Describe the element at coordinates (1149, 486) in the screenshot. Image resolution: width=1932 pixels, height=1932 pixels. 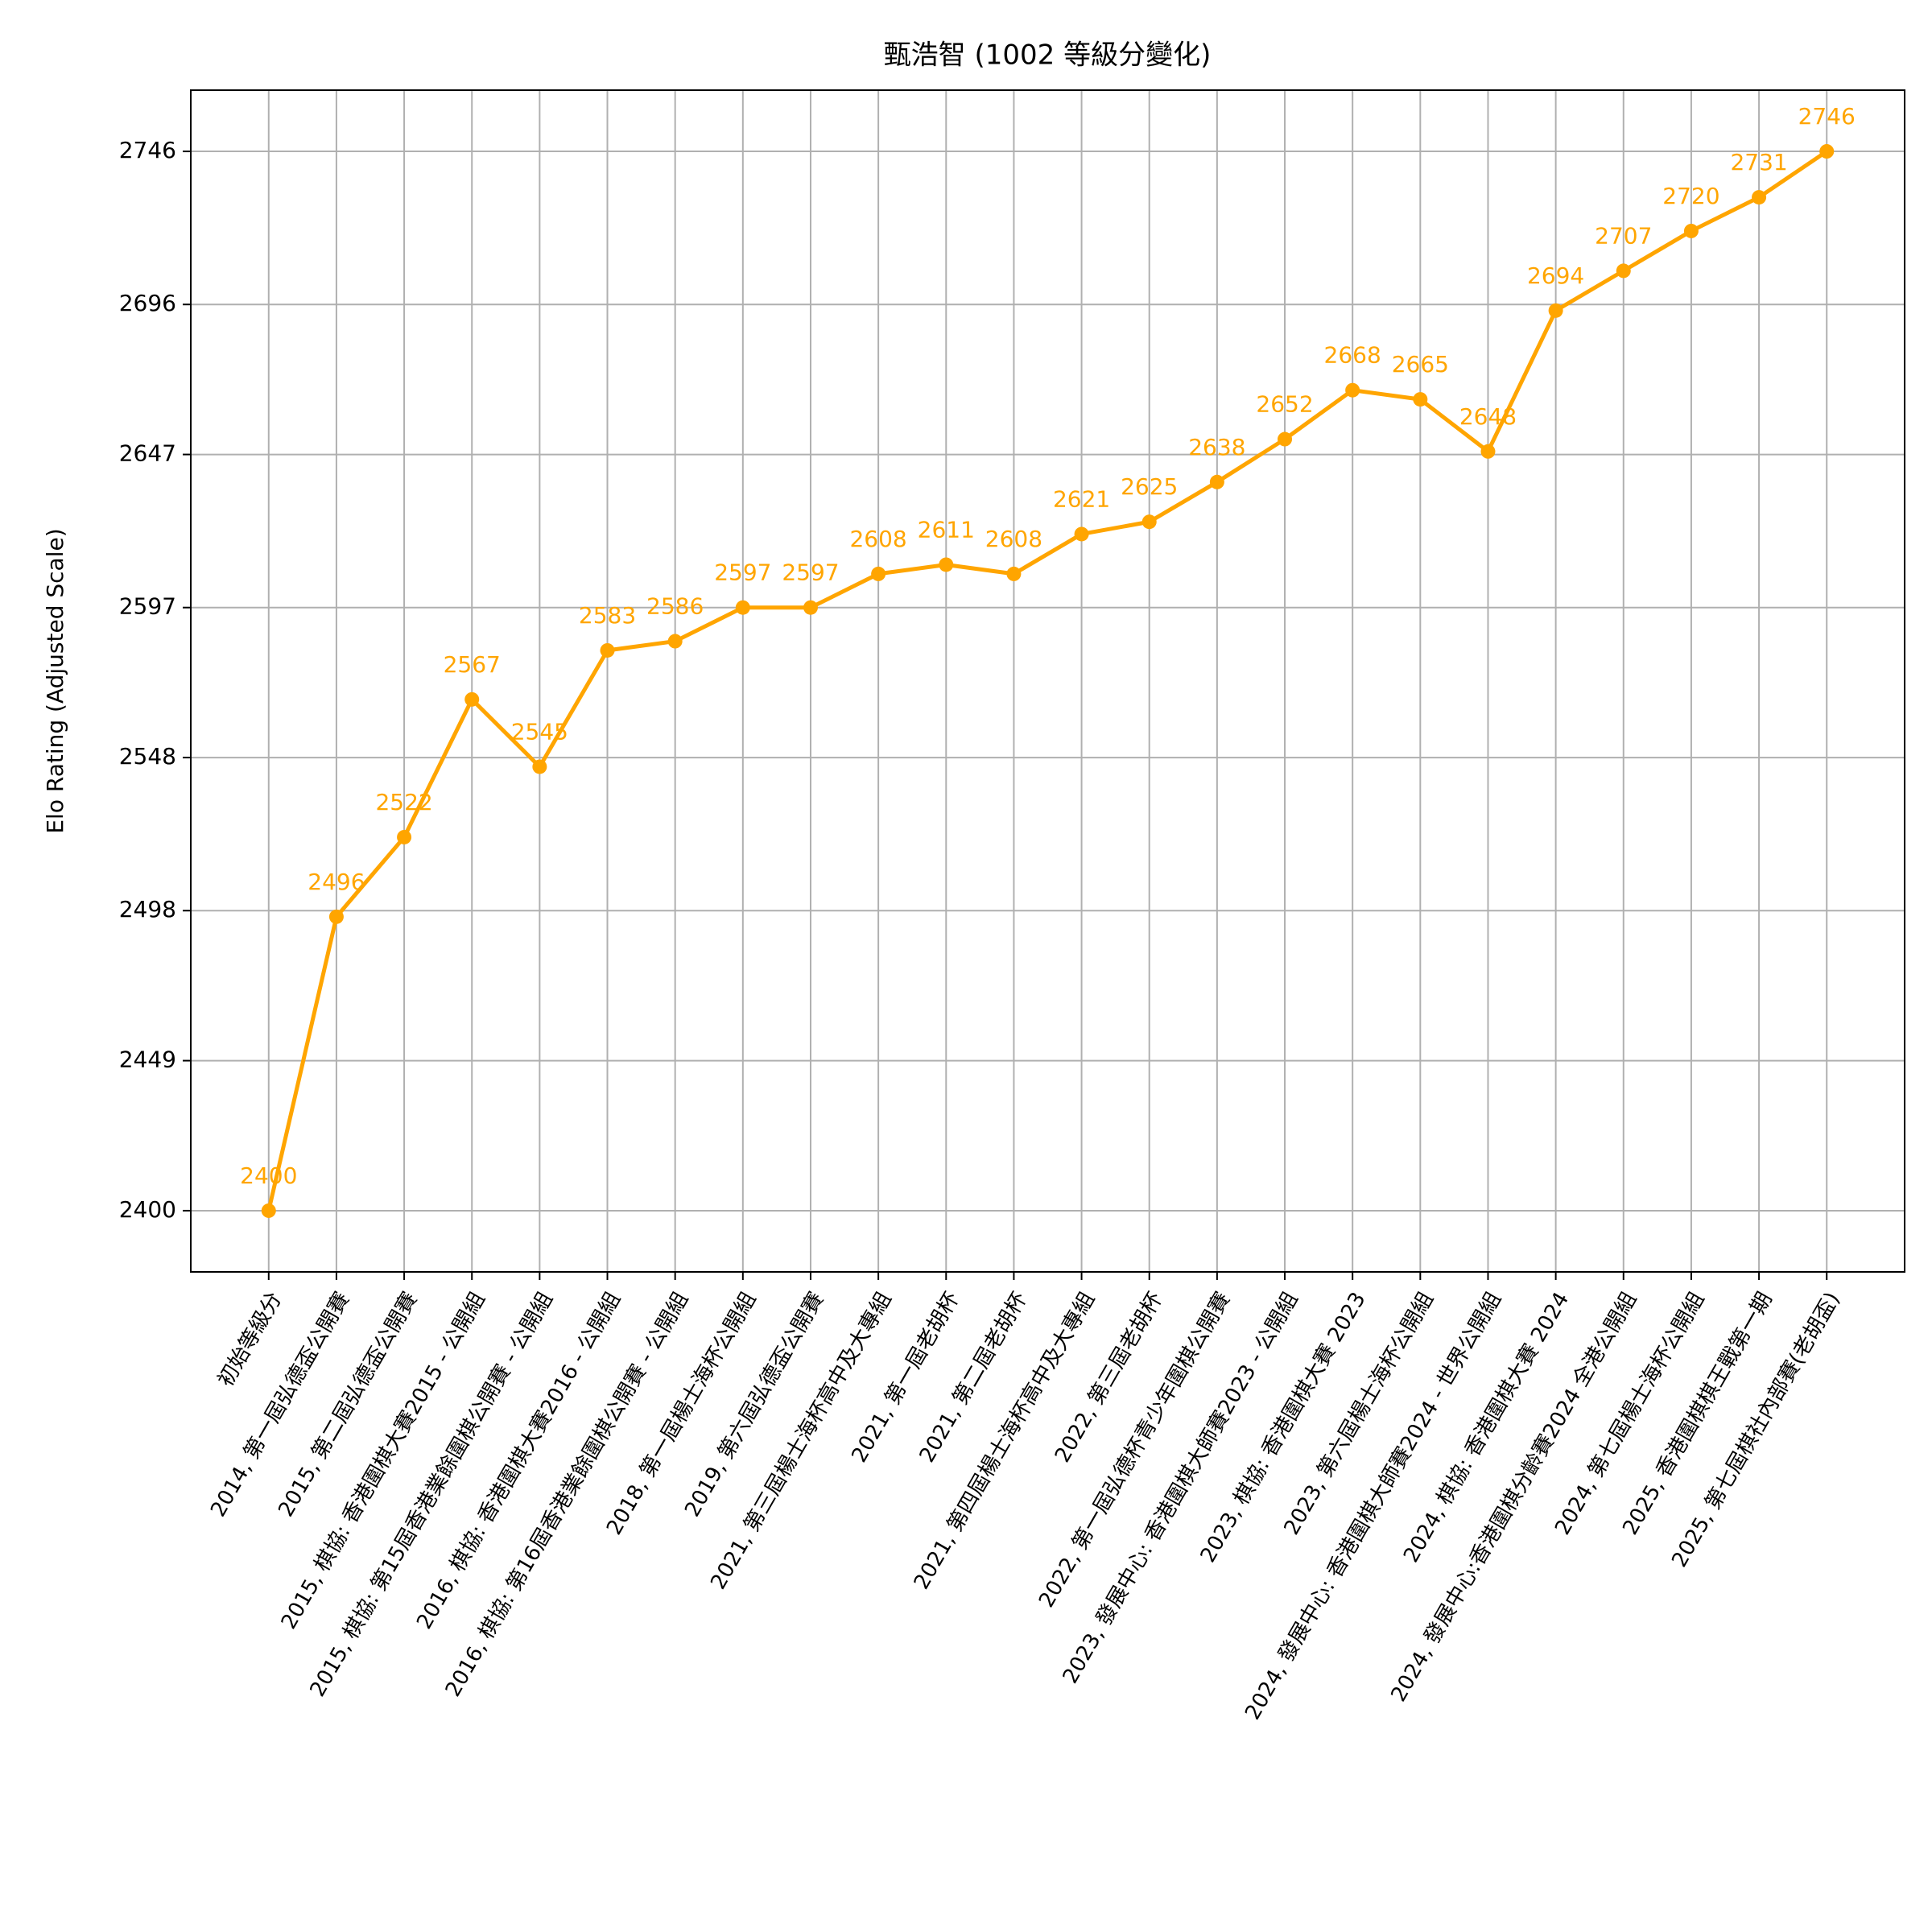
I see `data-label: 2625` at that location.